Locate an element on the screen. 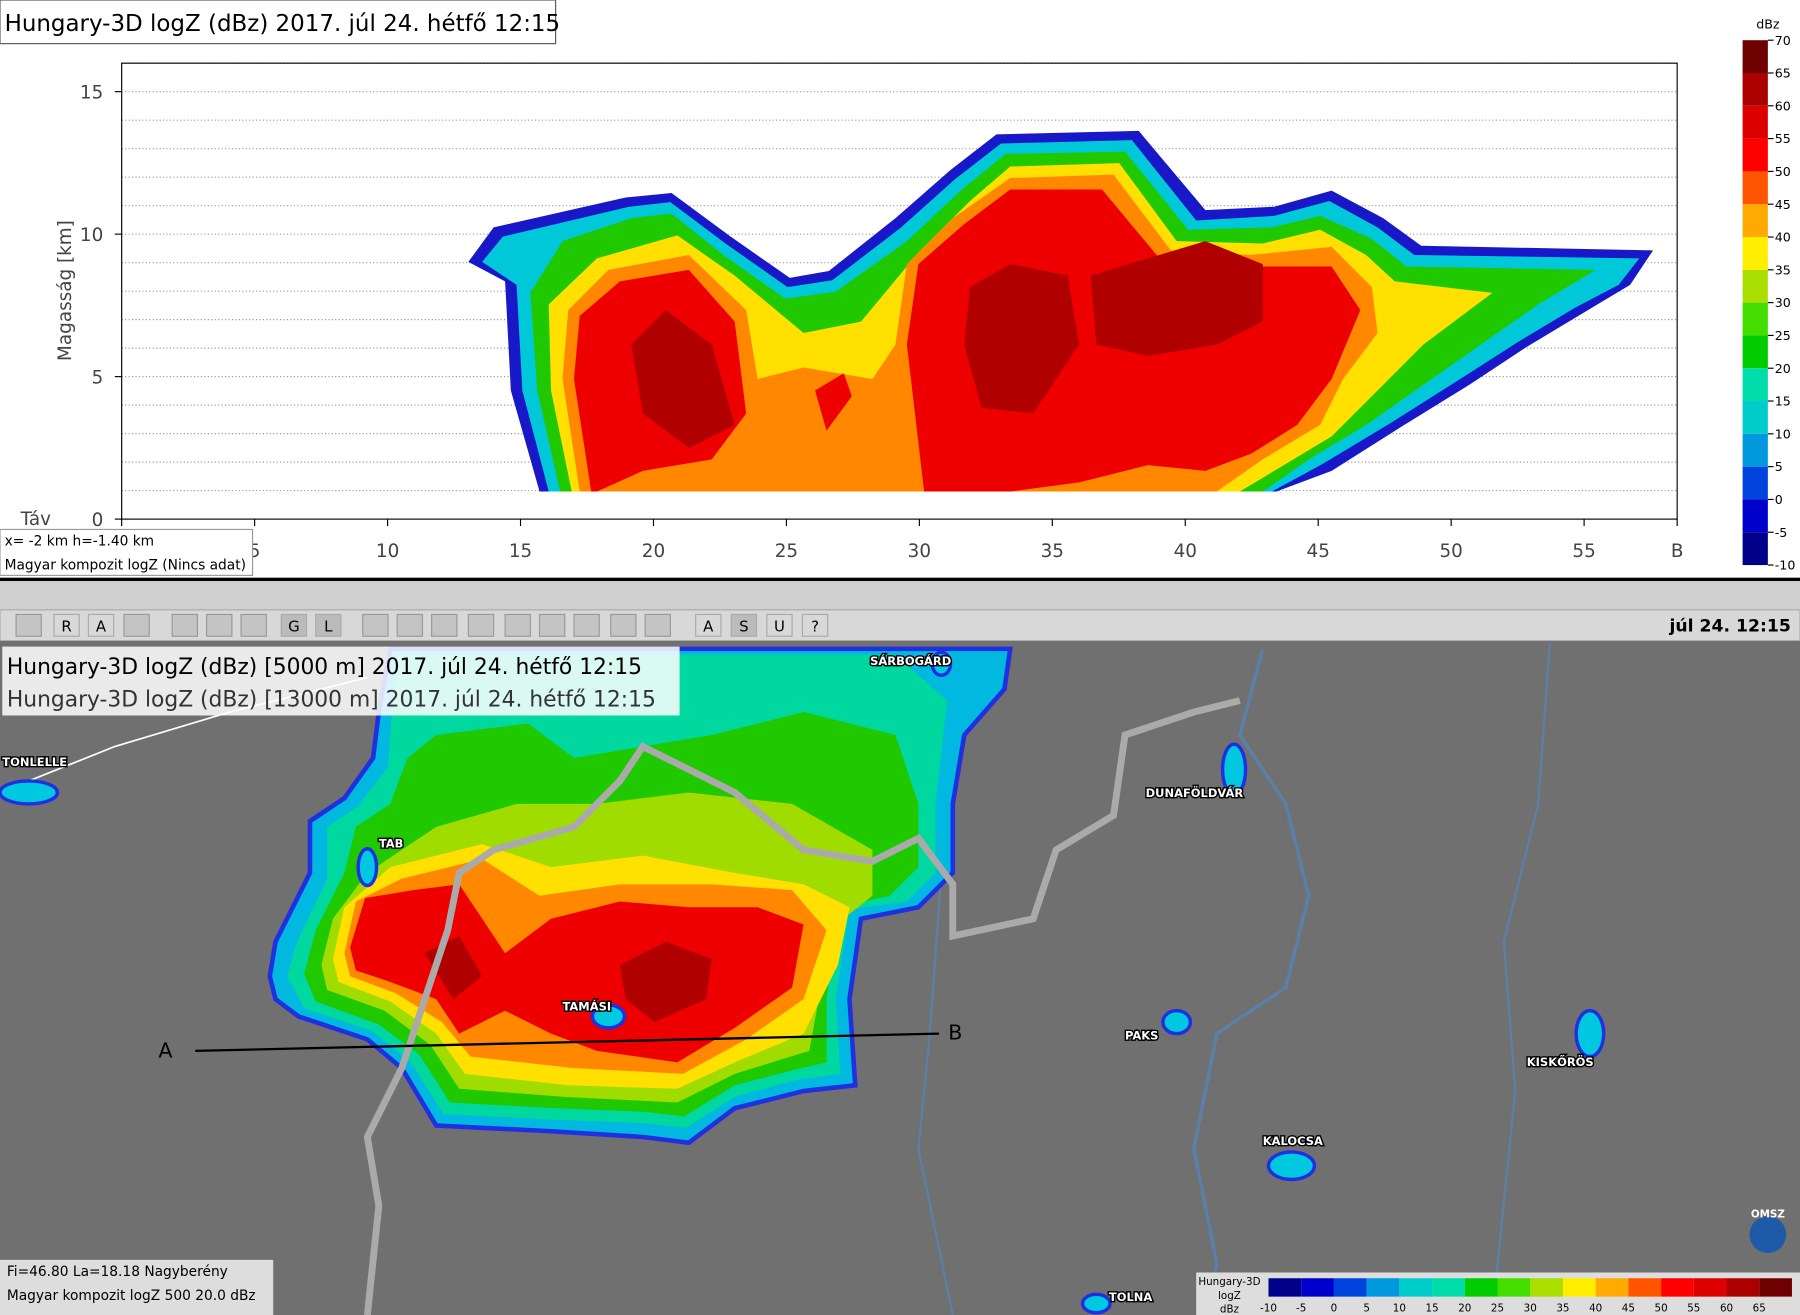  y-tick-label: 5 is located at coordinates (98, 378).